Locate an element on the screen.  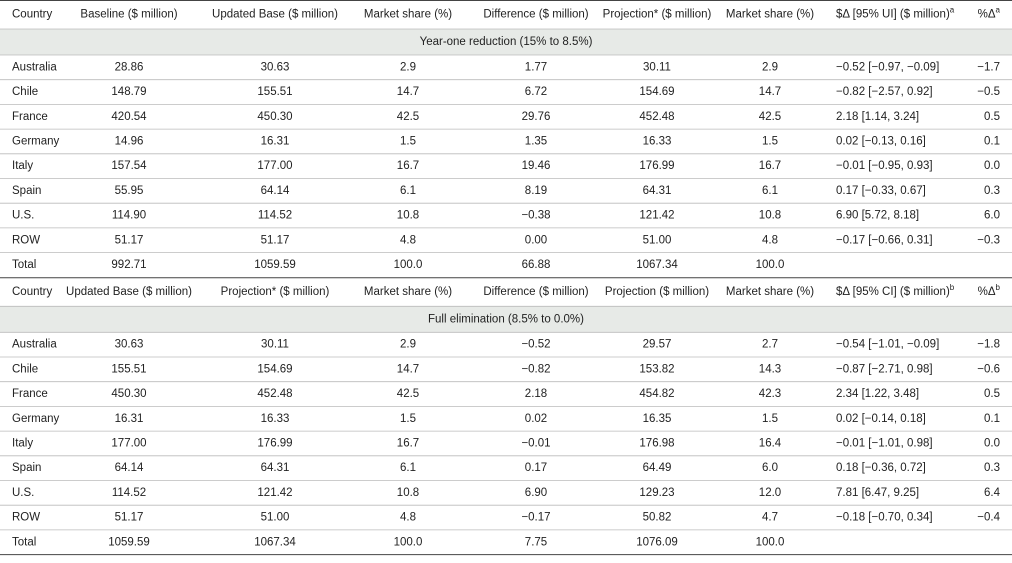
table-cell: 7.81 [6.47, 9.25] is located at coordinates (877, 493).